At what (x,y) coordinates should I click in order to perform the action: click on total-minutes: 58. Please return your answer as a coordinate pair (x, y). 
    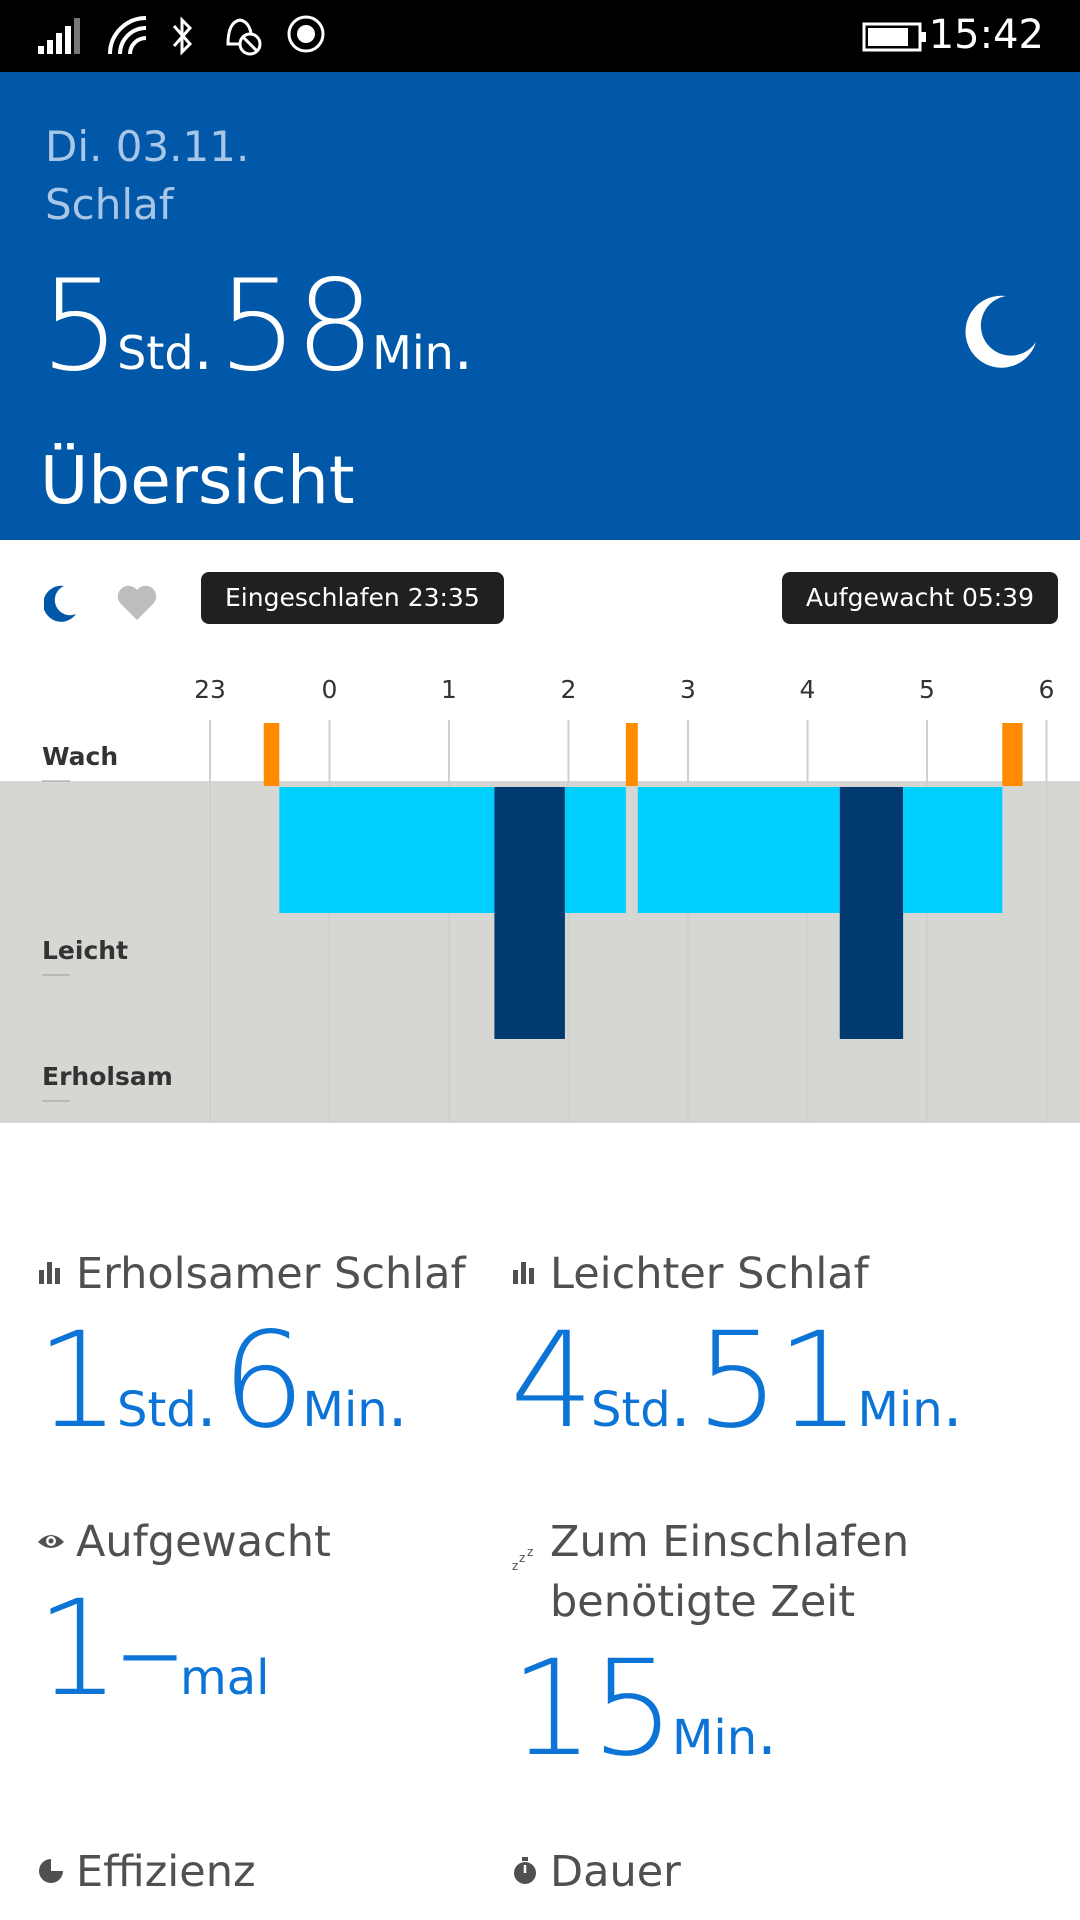
    Looking at the image, I should click on (296, 325).